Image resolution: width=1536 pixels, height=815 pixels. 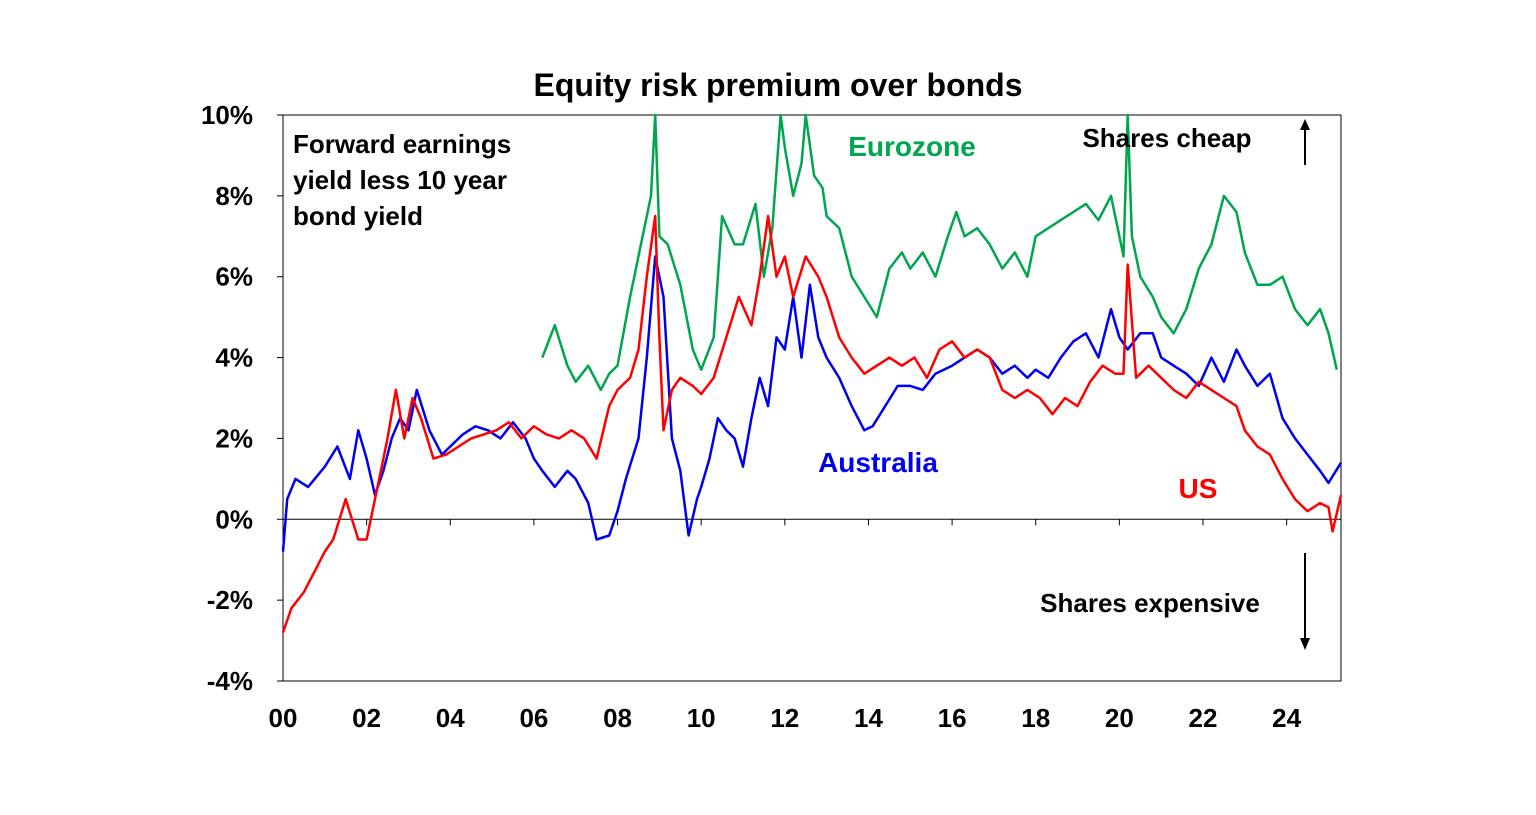 I want to click on x-tick-label: 22, so click(x=1203, y=718).